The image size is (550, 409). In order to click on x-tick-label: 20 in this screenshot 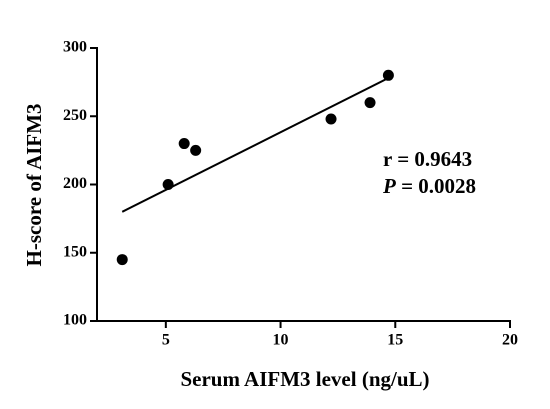, I will do `click(510, 340)`.